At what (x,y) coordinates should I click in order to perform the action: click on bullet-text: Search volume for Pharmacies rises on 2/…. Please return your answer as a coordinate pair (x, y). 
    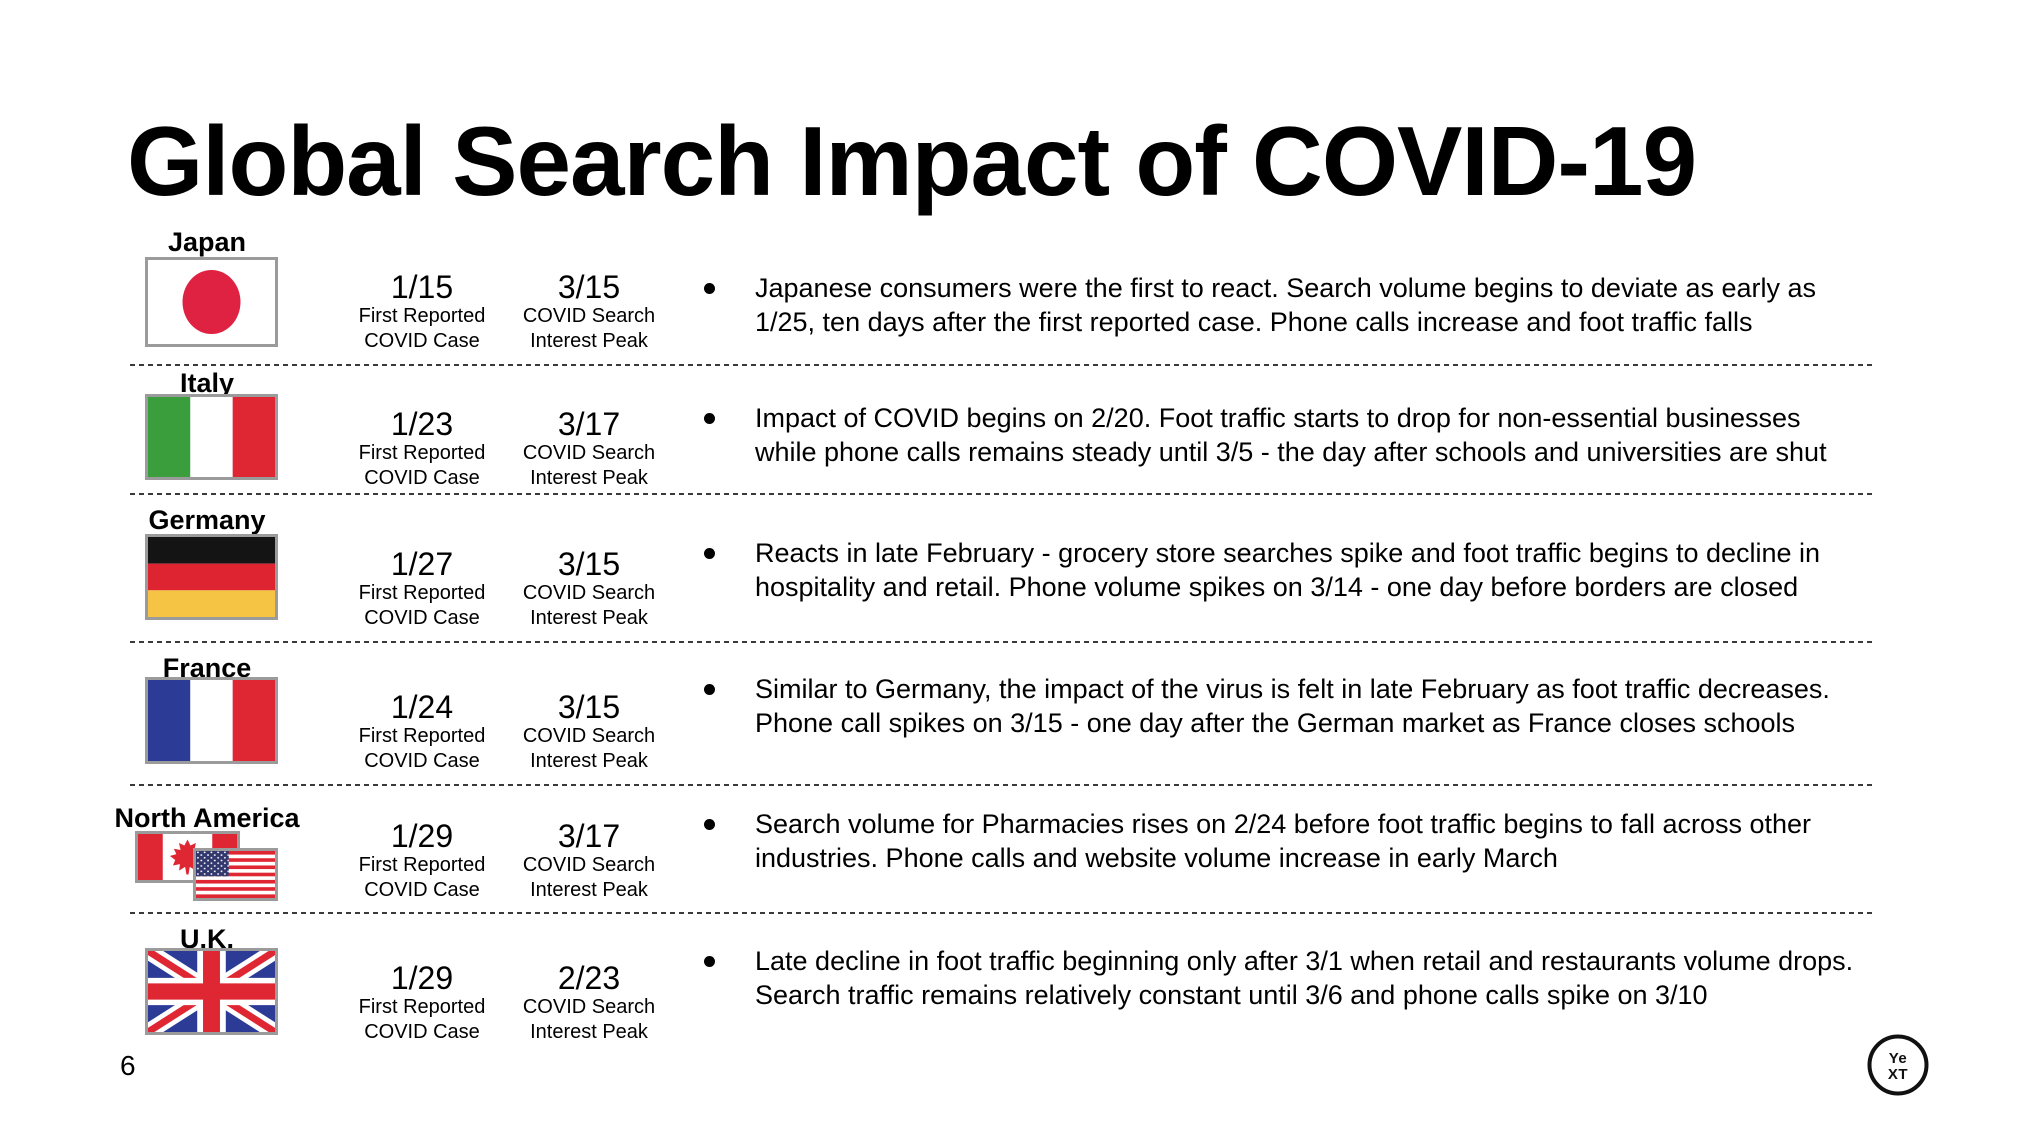
    Looking at the image, I should click on (1283, 841).